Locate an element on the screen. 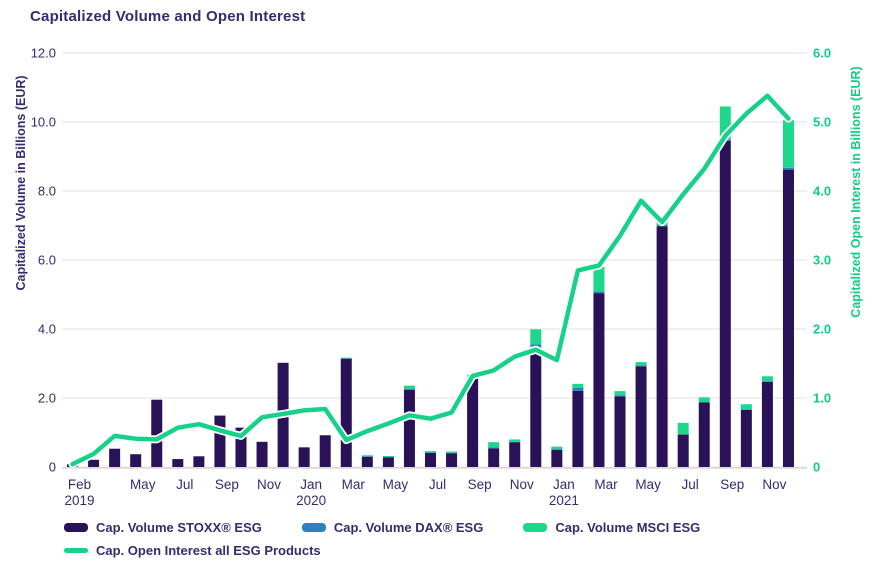 This screenshot has width=873, height=574. legend-item: Cap. Open Interest all ESG Products is located at coordinates (192, 550).